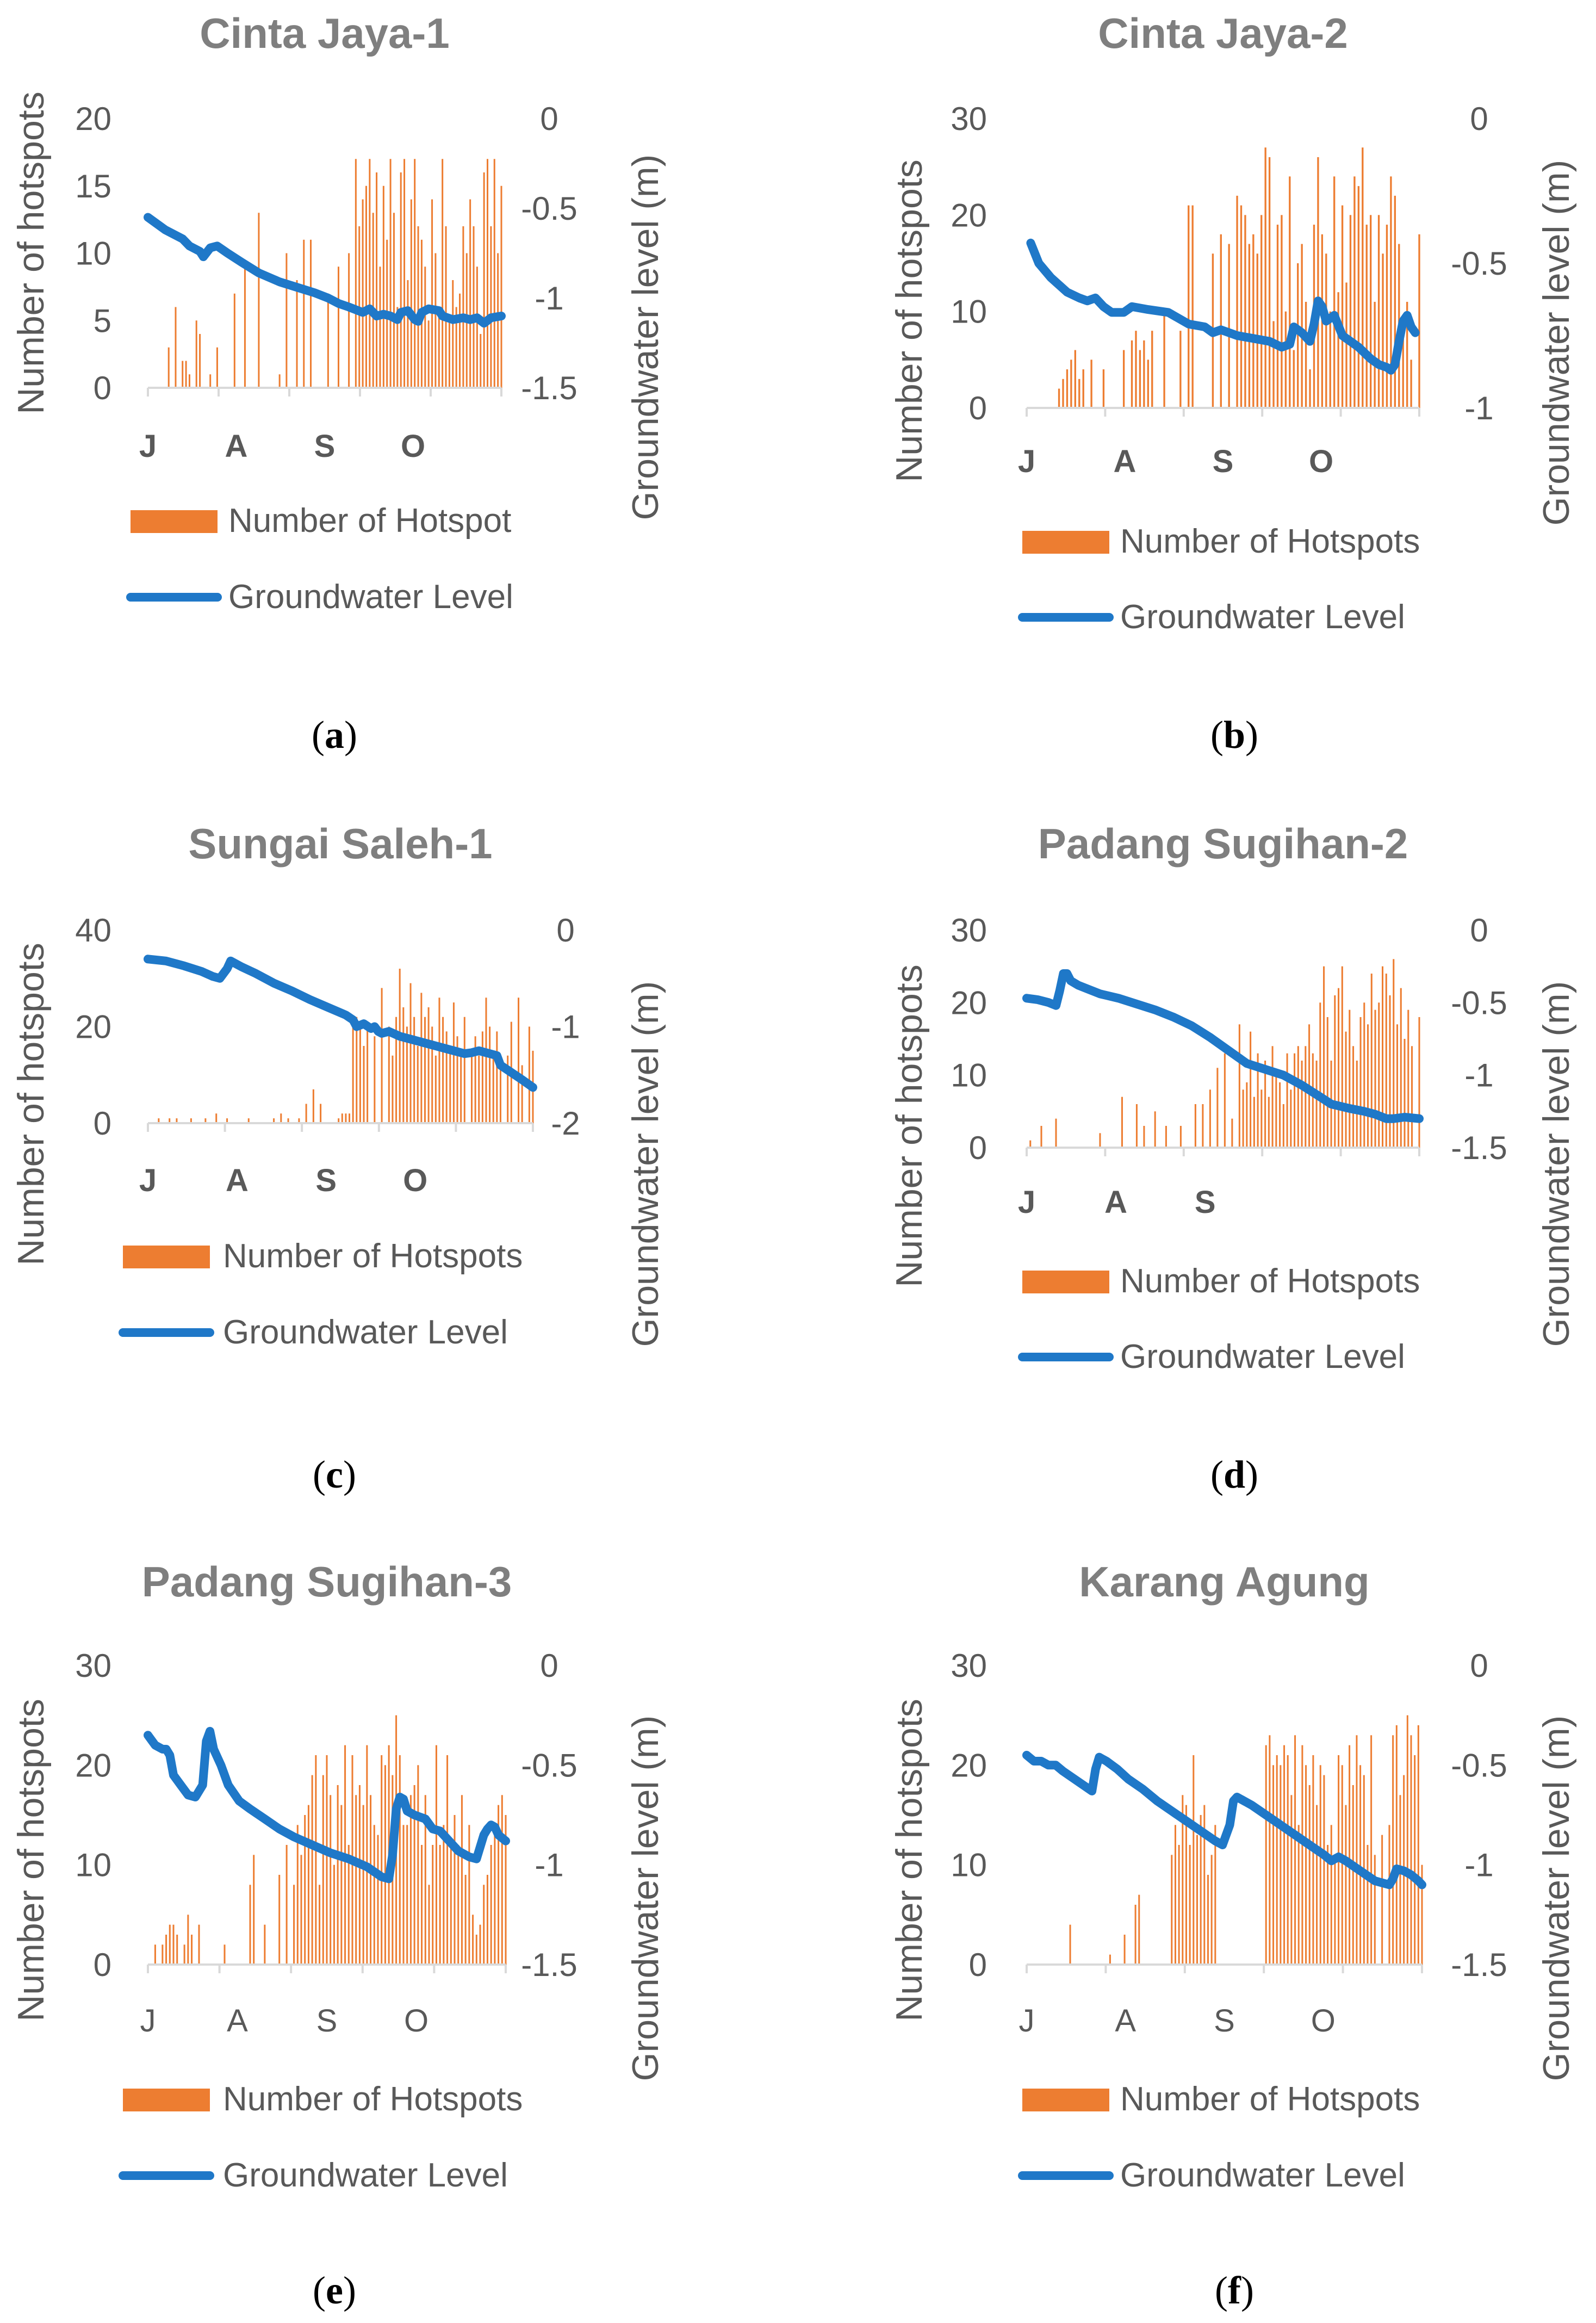 The image size is (1596, 2323). I want to click on legend-label-hotspots-f: Number of Hotspots, so click(1270, 2099).